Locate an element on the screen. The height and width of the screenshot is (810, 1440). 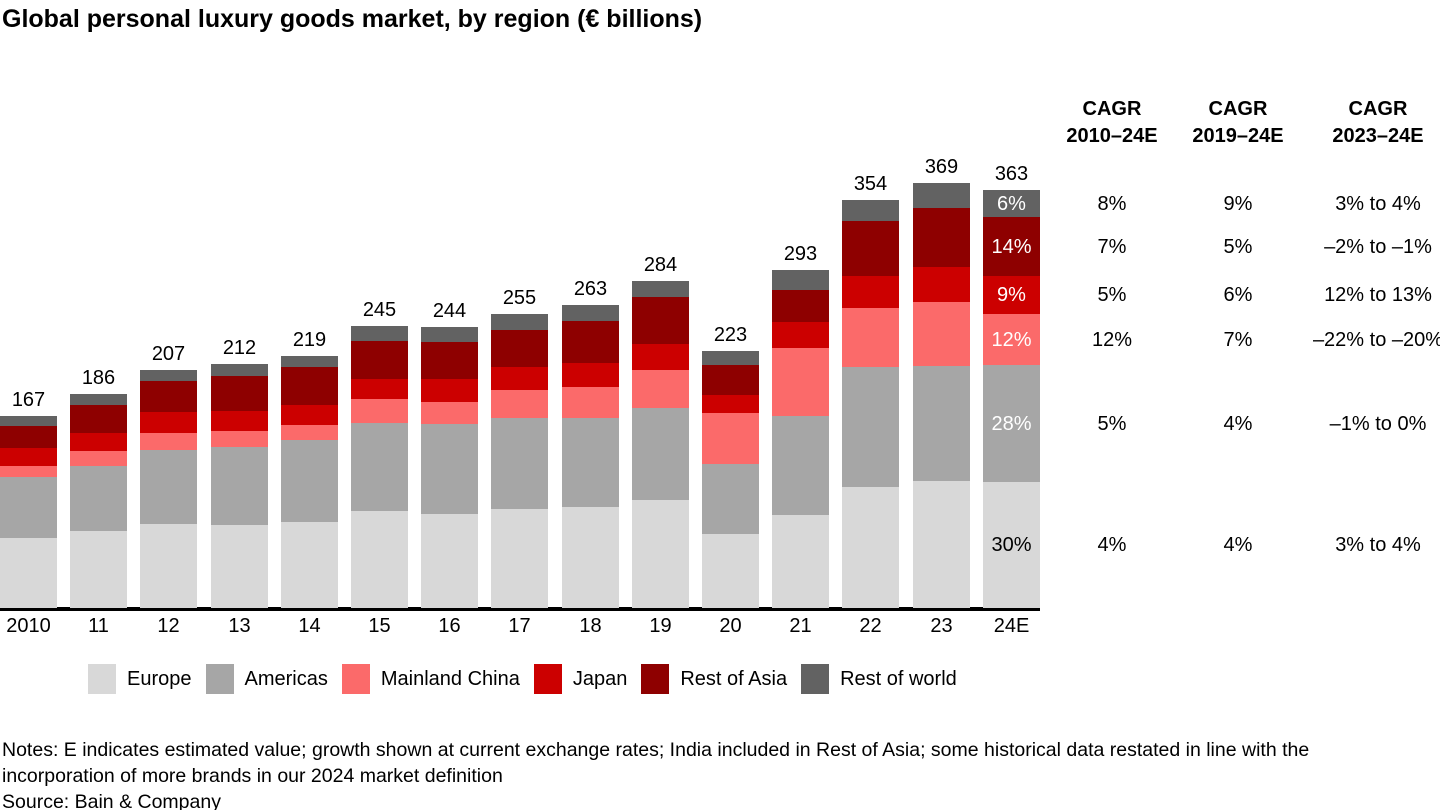
bar-segment-23-japan is located at coordinates (941, 284).